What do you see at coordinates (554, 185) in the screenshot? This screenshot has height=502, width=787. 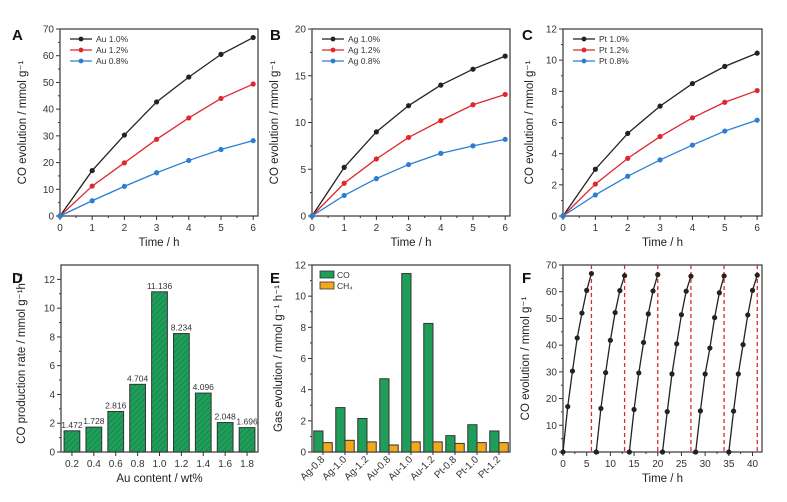 I see `y-tick-label: 2` at bounding box center [554, 185].